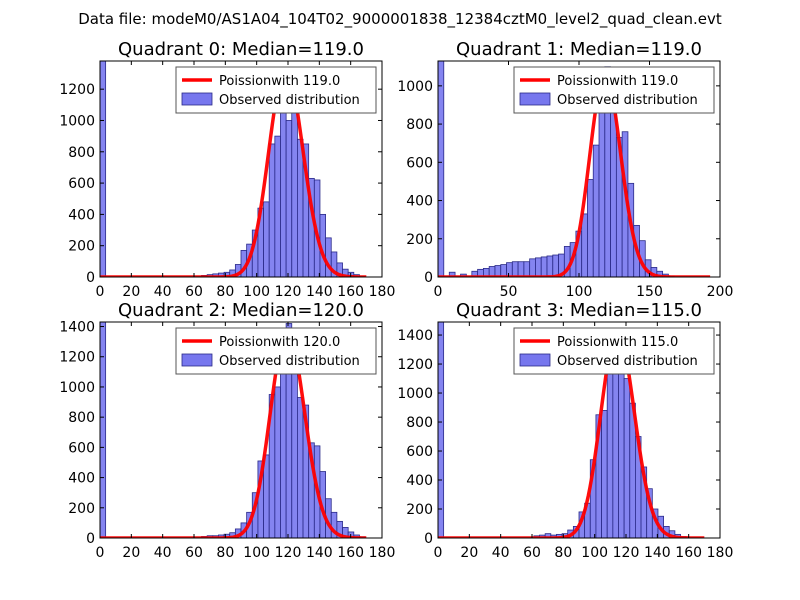  I want to click on quadrant-2-axes-frame, so click(241, 430).